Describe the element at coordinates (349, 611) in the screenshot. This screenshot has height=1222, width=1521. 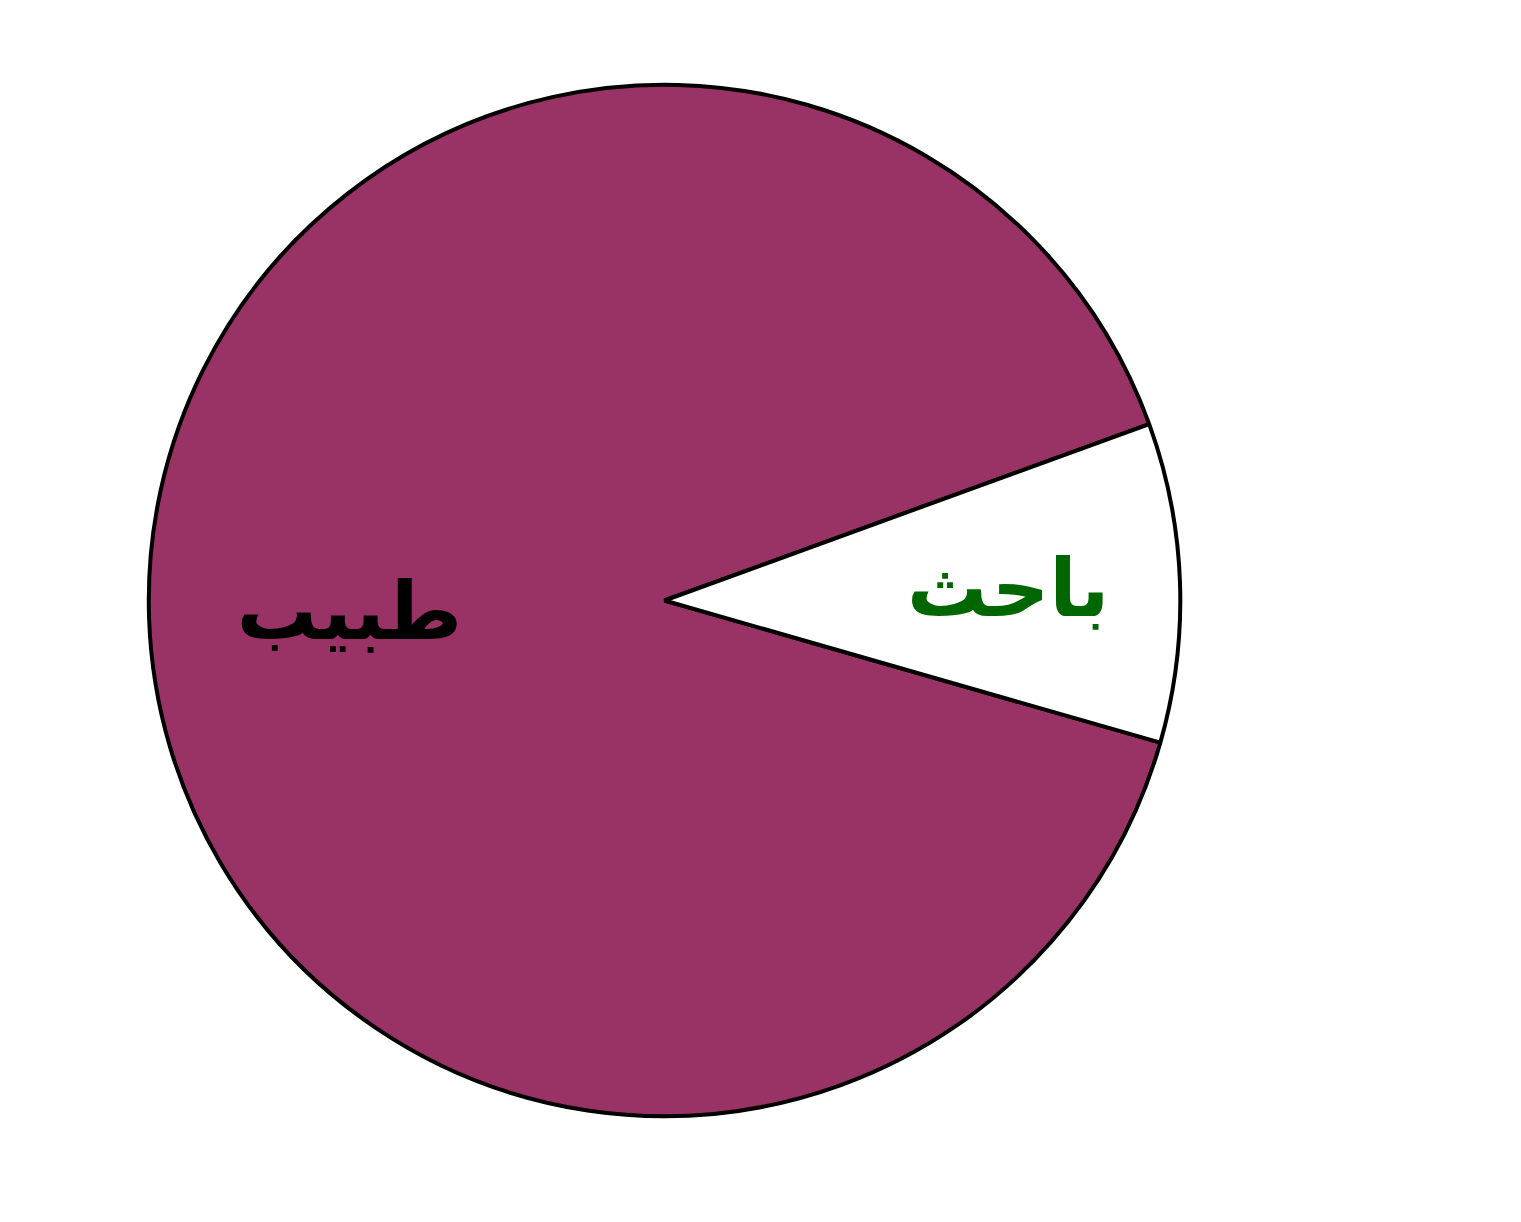
I see `slice-label: طبيب` at that location.